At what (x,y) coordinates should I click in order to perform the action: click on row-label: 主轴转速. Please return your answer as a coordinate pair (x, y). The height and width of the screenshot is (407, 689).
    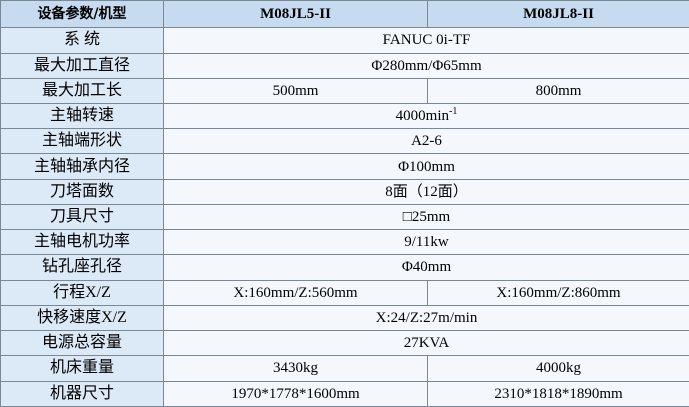
    Looking at the image, I should click on (82, 116).